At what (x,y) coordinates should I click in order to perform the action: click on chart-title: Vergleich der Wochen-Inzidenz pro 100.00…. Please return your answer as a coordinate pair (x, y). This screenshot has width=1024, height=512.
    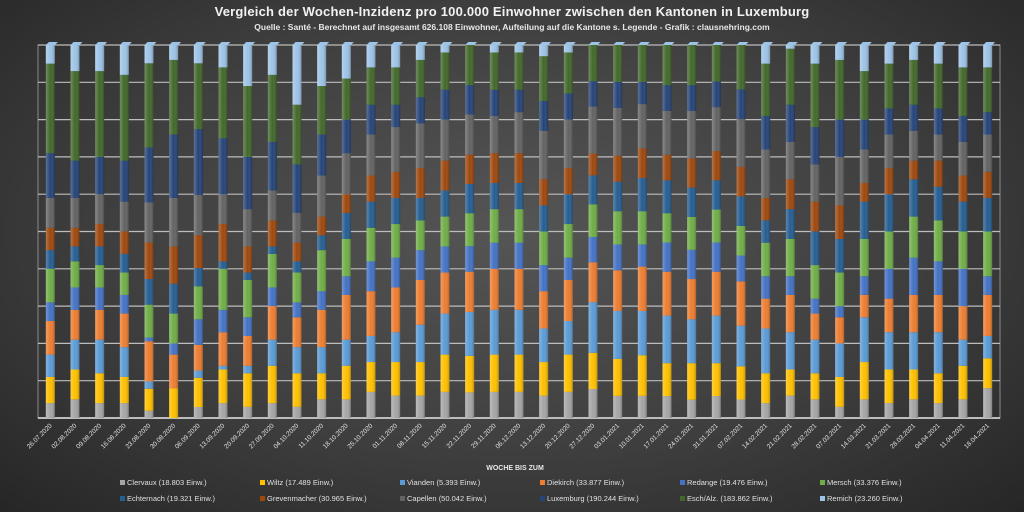
    Looking at the image, I should click on (512, 11).